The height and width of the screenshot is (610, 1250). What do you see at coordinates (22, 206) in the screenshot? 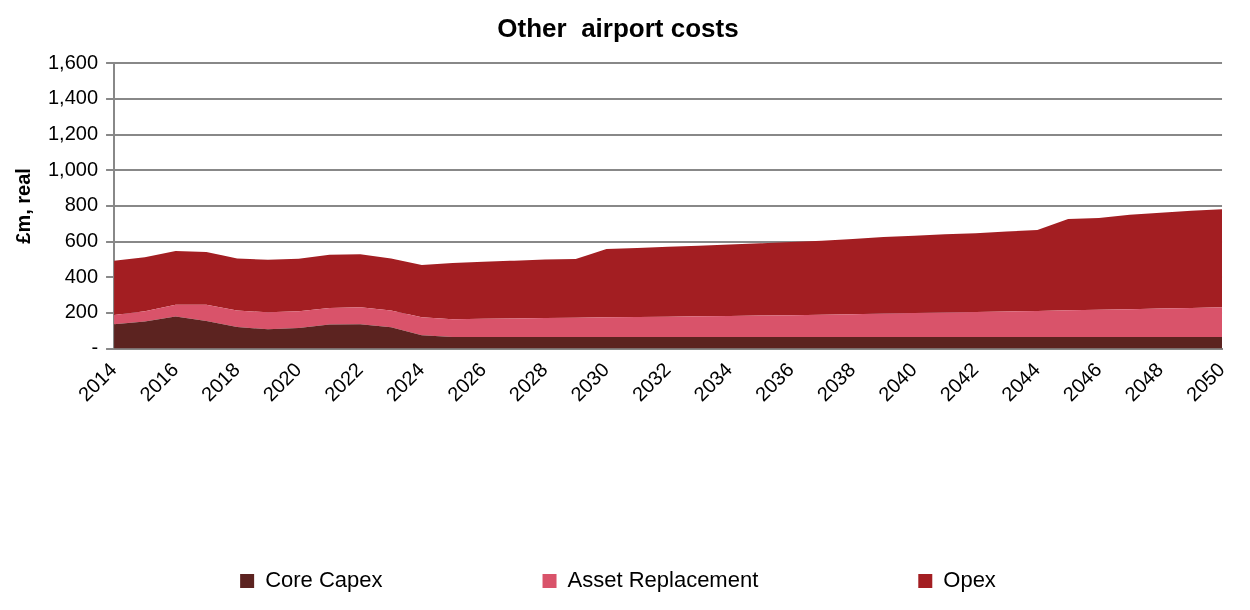
I see `y-axis-title: £m, real` at bounding box center [22, 206].